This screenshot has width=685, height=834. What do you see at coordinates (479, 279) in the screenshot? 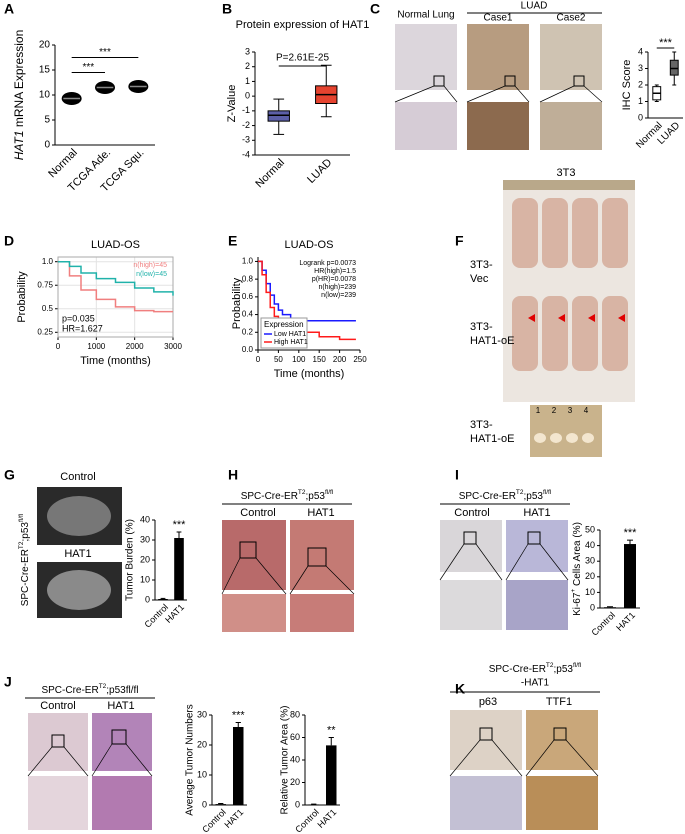
I see `label: Vec` at bounding box center [479, 279].